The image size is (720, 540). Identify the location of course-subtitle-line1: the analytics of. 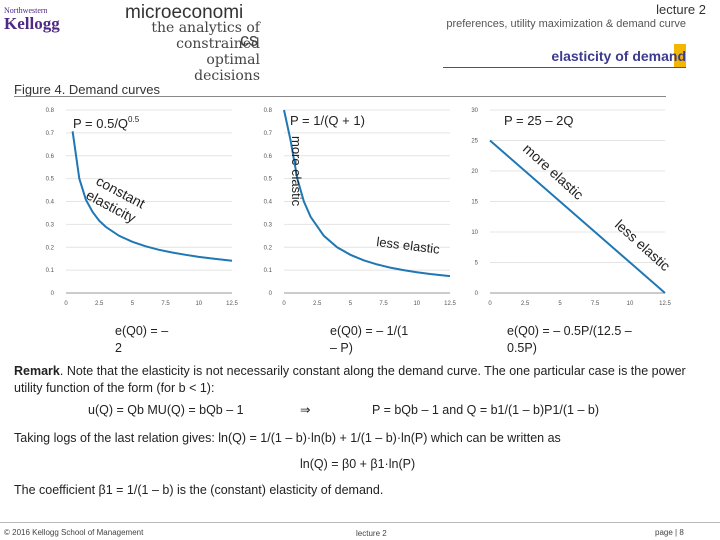
(205, 28).